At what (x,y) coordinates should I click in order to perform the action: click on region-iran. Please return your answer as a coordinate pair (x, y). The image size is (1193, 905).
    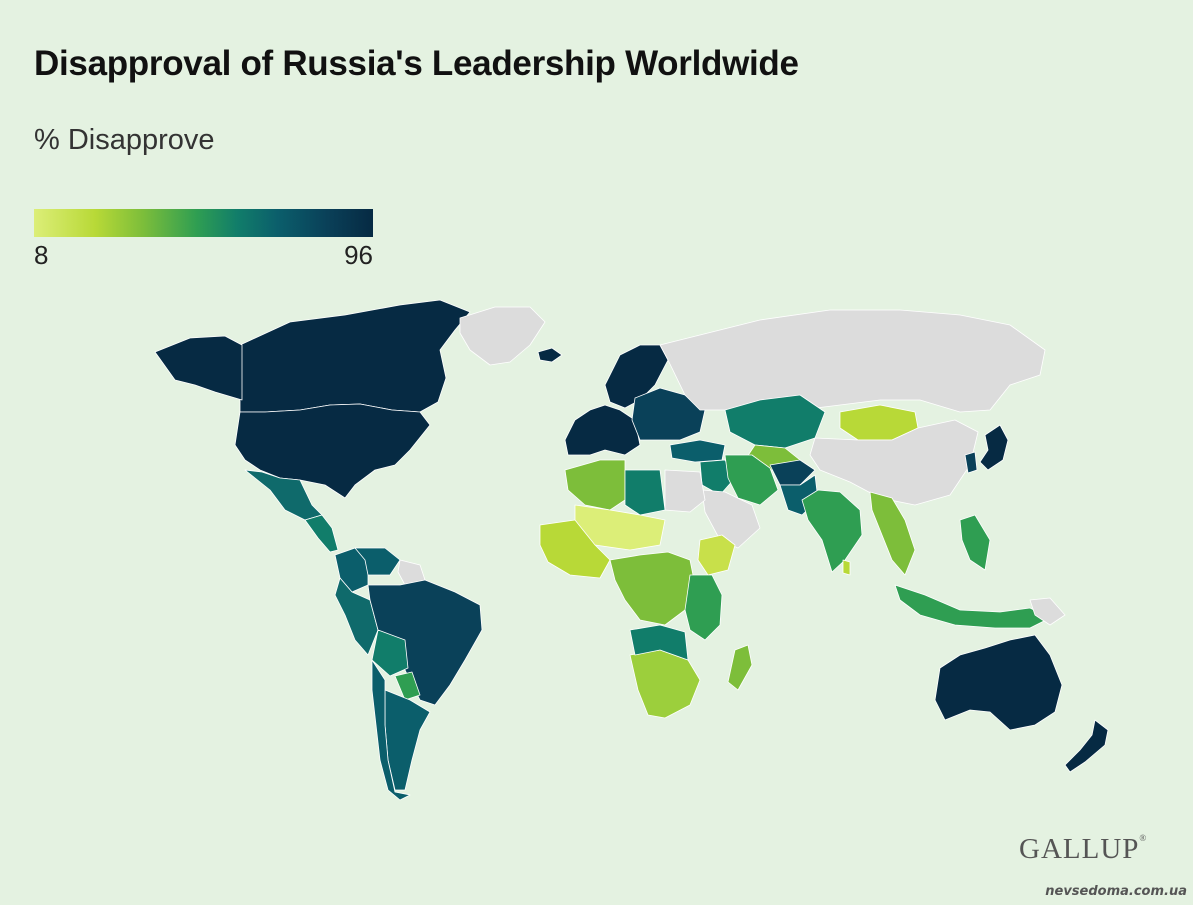
    Looking at the image, I should click on (751, 480).